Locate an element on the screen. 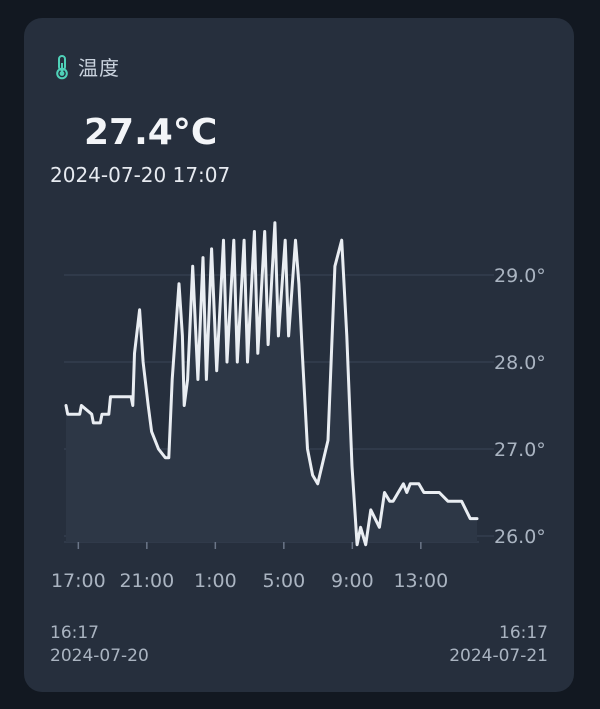 This screenshot has height=709, width=600. thermometer-icon is located at coordinates (62, 66).